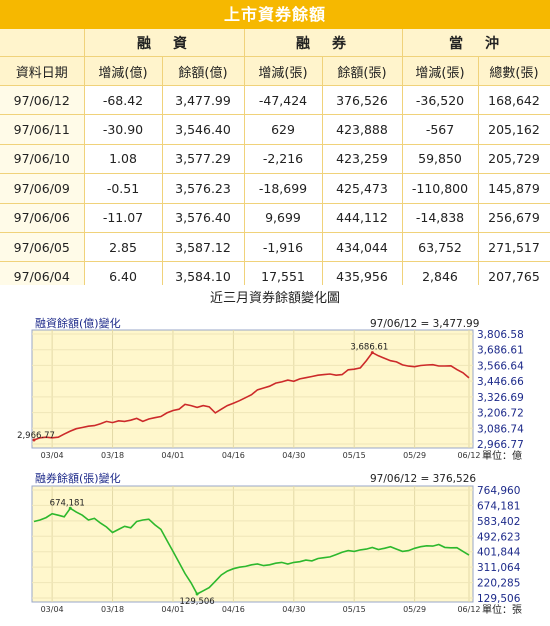 Image resolution: width=550 pixels, height=626 pixels. Describe the element at coordinates (502, 609) in the screenshot. I see `unit-label: 單位：張` at that location.